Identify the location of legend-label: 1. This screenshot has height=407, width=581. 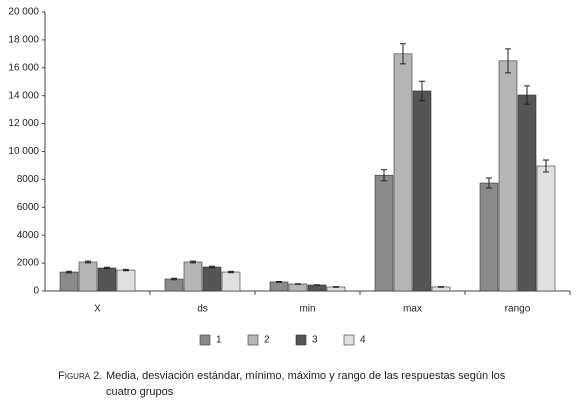
(219, 340).